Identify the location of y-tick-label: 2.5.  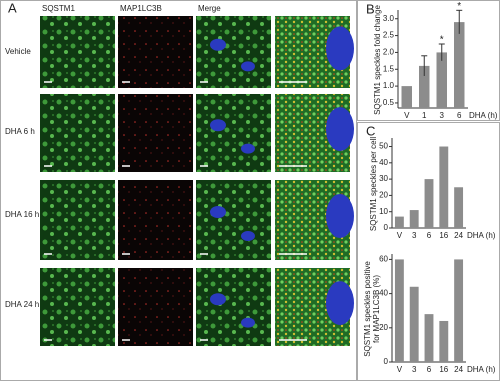
(389, 35).